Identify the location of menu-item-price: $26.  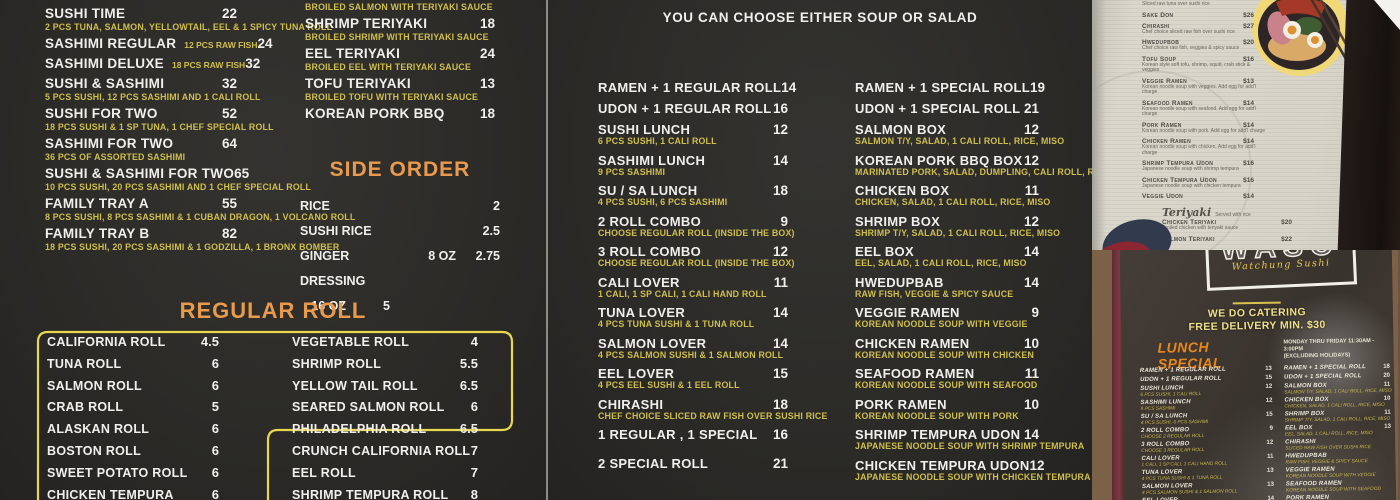
(1248, 15).